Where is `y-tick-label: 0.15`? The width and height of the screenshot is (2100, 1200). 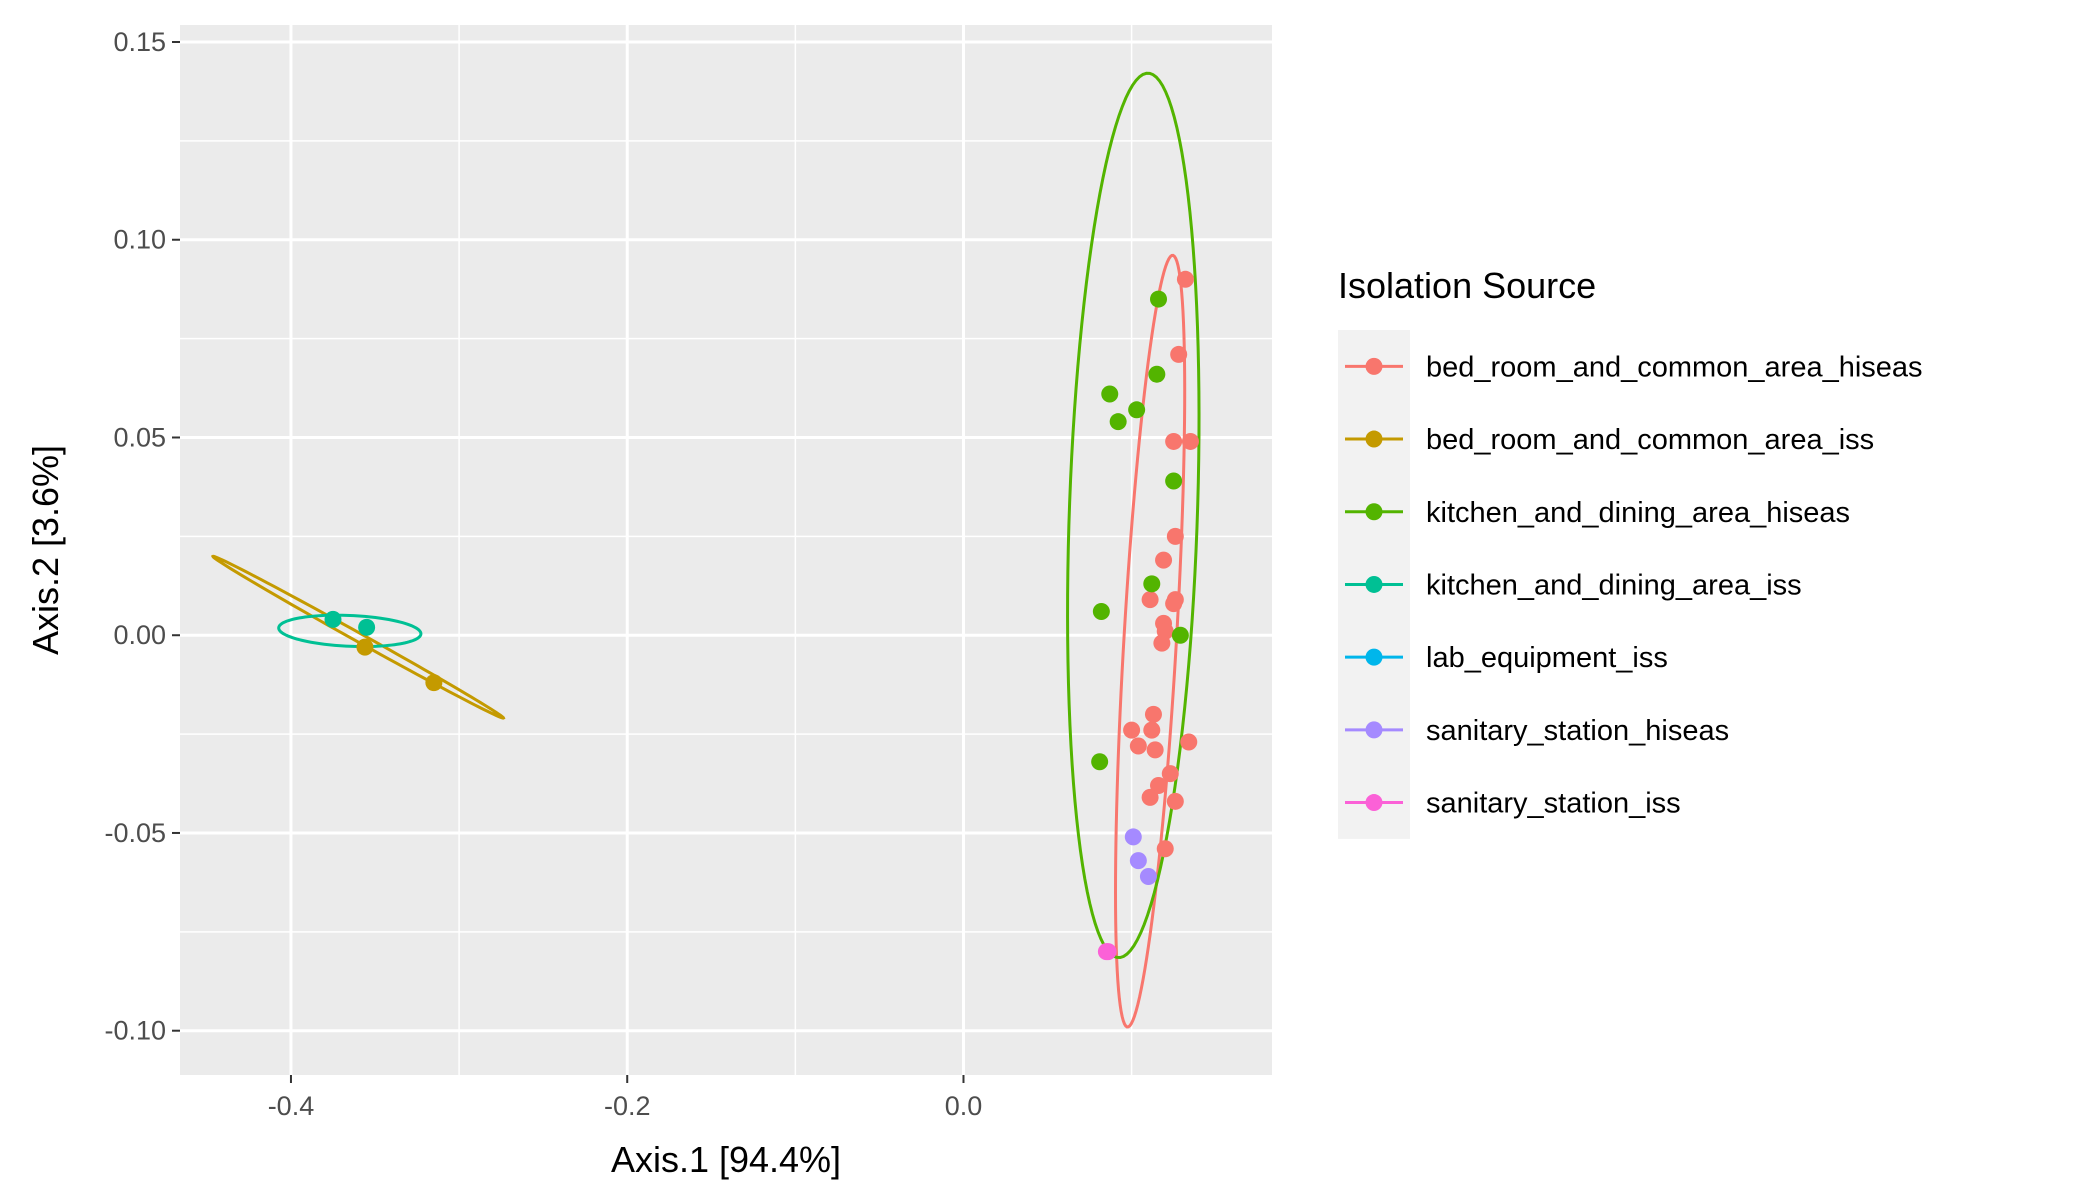 y-tick-label: 0.15 is located at coordinates (139, 42).